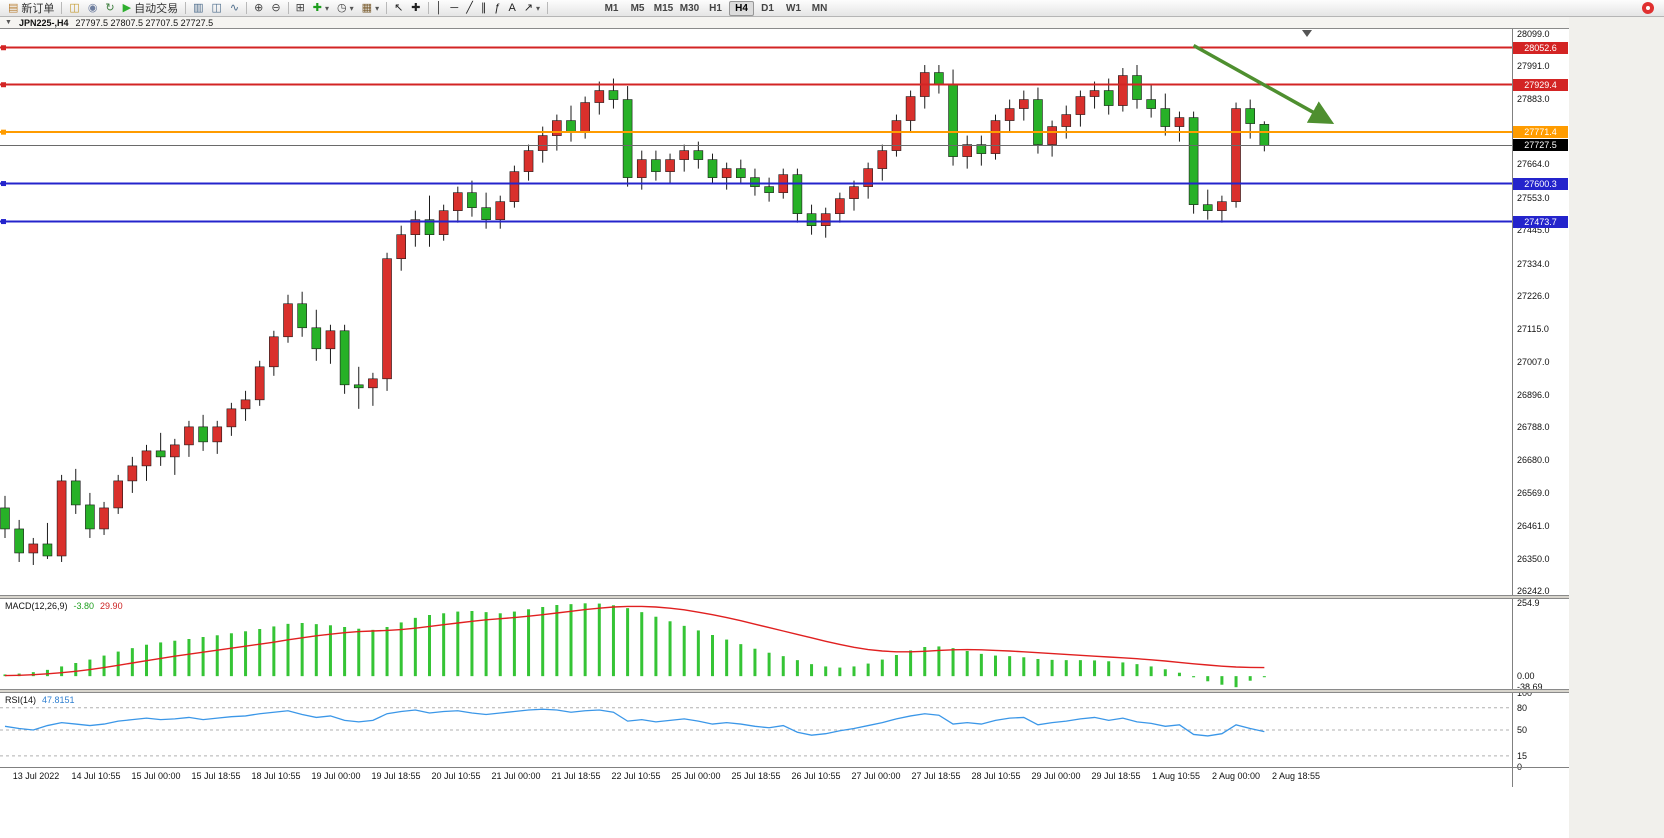 The image size is (1664, 838). What do you see at coordinates (696, 776) in the screenshot?
I see `time-axis-label: 25 Jul 00:00` at bounding box center [696, 776].